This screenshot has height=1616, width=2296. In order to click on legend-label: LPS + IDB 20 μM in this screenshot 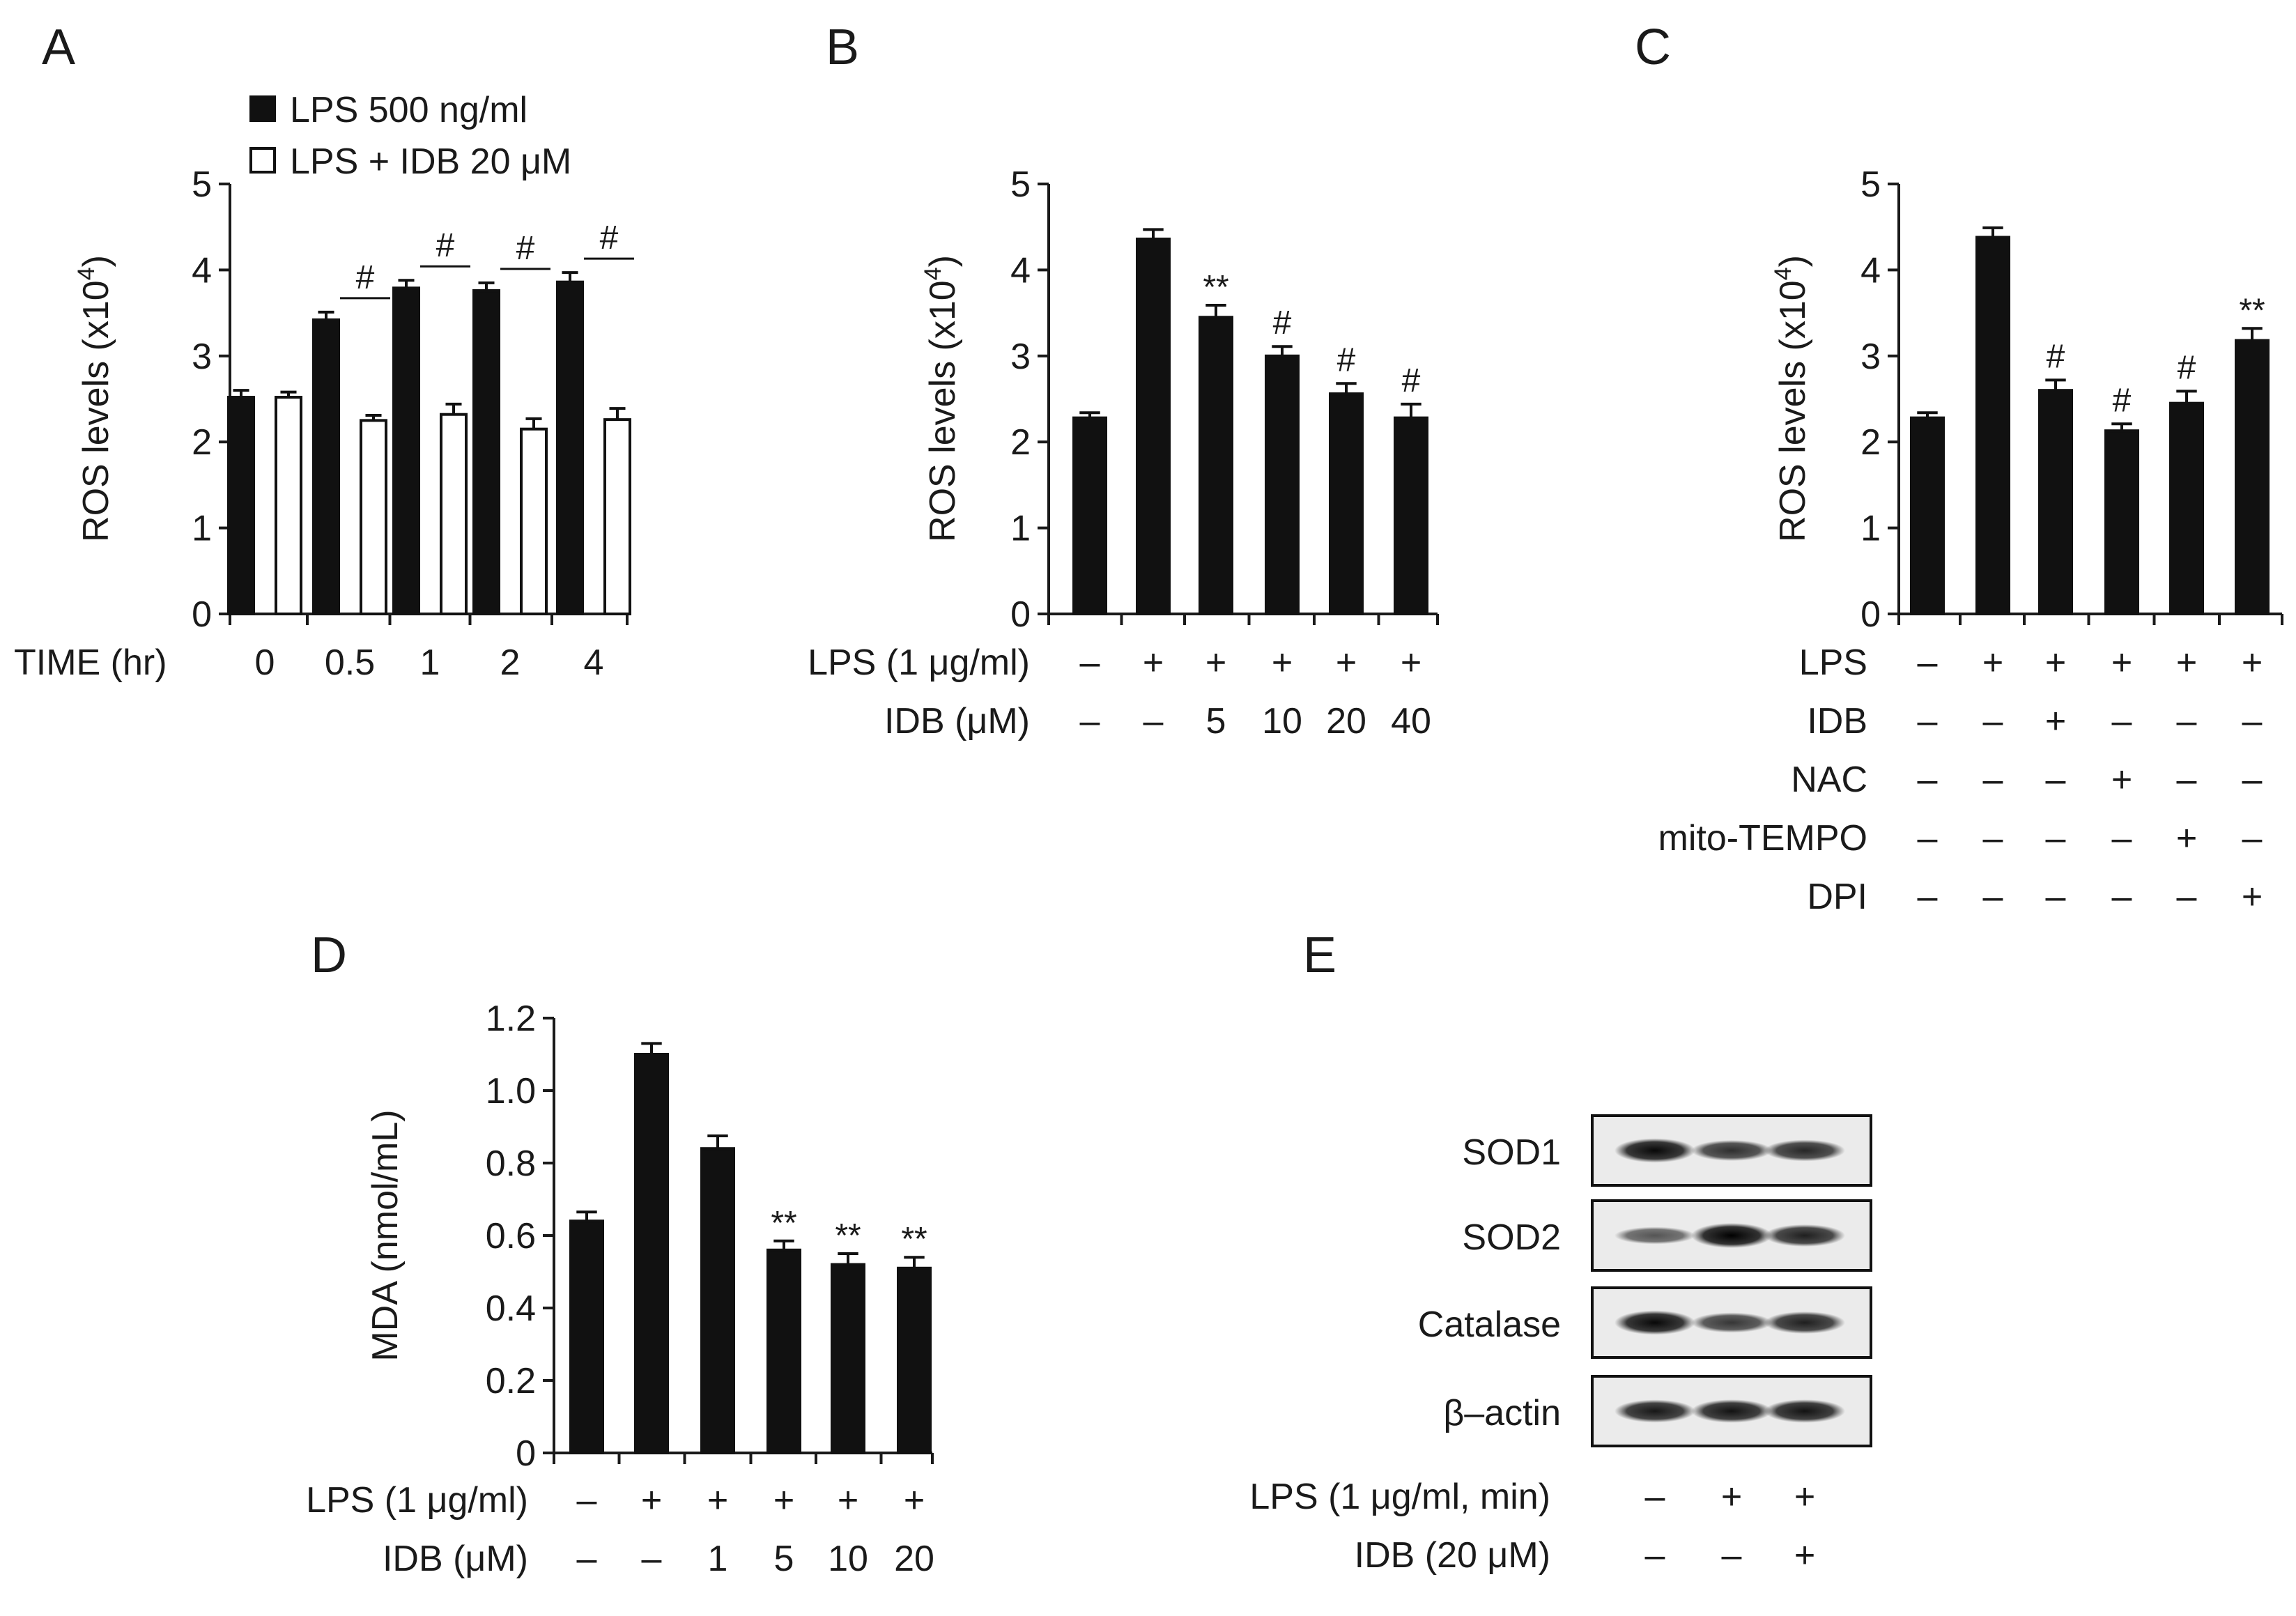, I will do `click(431, 161)`.